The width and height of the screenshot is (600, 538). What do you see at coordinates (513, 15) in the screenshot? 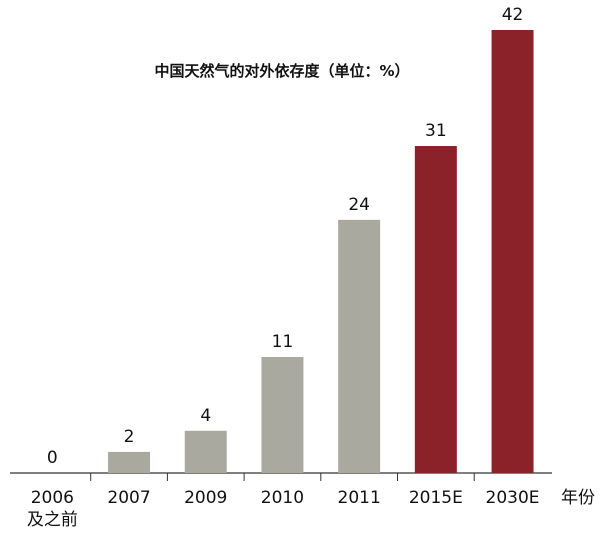
I see `value-label: 42` at bounding box center [513, 15].